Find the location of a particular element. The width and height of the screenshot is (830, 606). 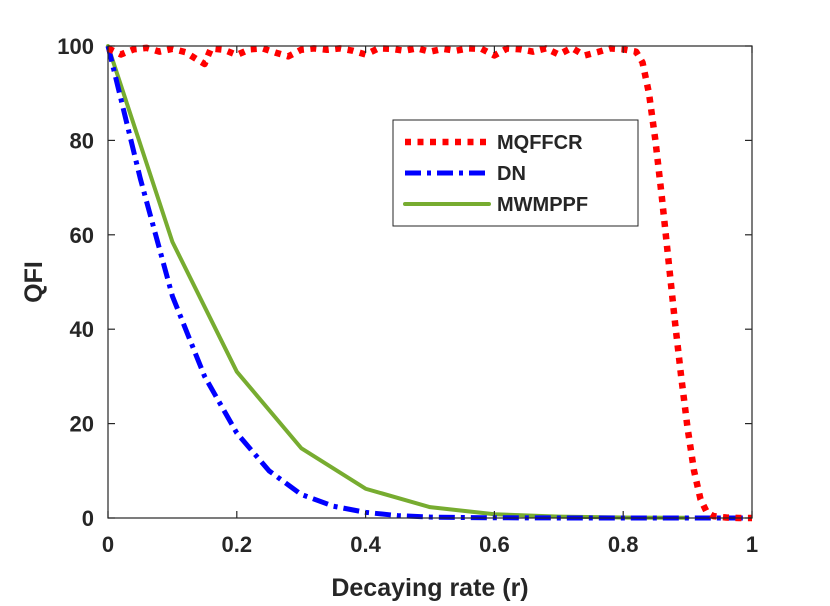

x-tick-label: 1 is located at coordinates (752, 544).